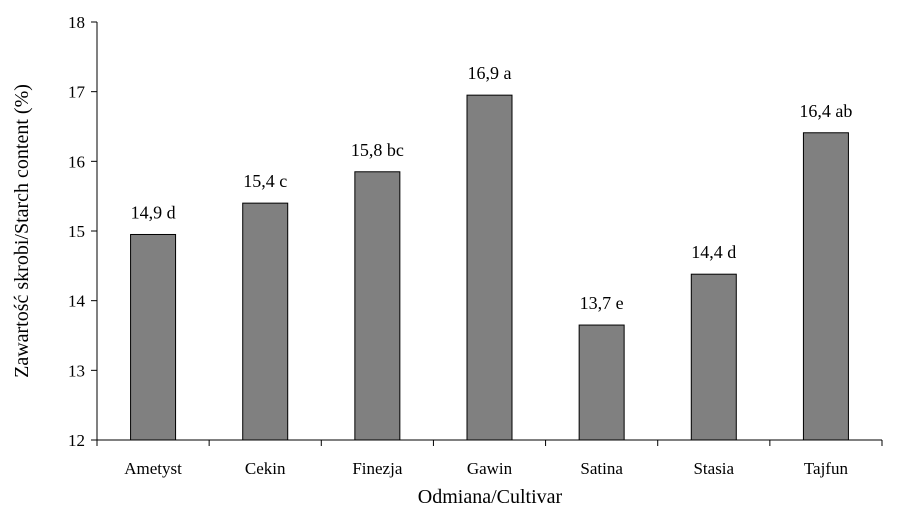 The height and width of the screenshot is (513, 908). I want to click on bar-ametyst, so click(153, 337).